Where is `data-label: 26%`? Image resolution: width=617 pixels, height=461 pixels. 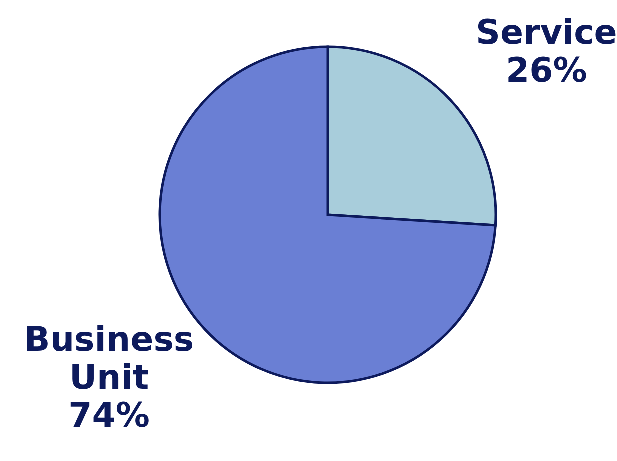 data-label: 26% is located at coordinates (547, 71).